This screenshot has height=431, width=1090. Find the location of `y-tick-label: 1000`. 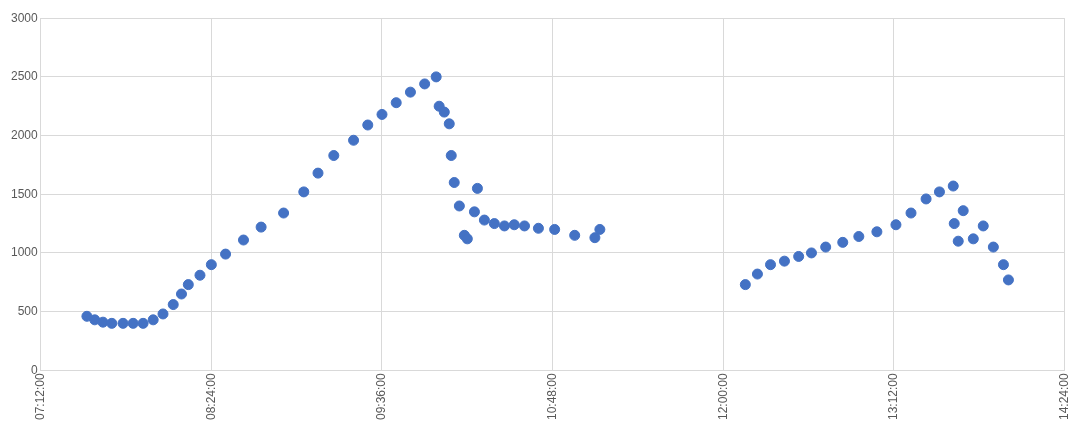

y-tick-label: 1000 is located at coordinates (24, 252).